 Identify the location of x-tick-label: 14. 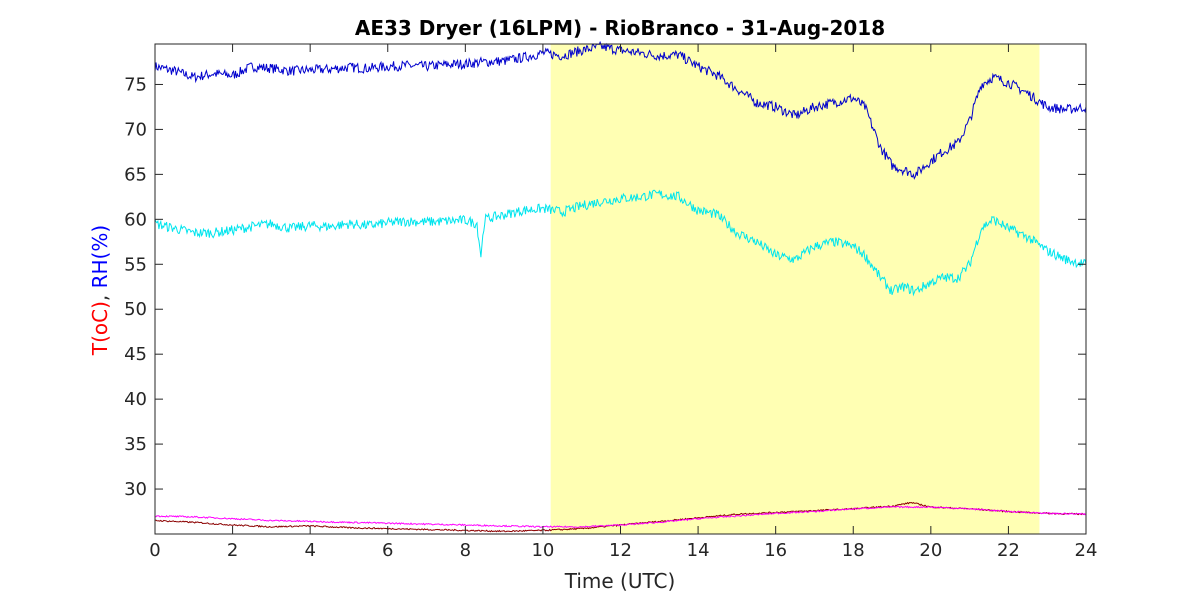
(698, 550).